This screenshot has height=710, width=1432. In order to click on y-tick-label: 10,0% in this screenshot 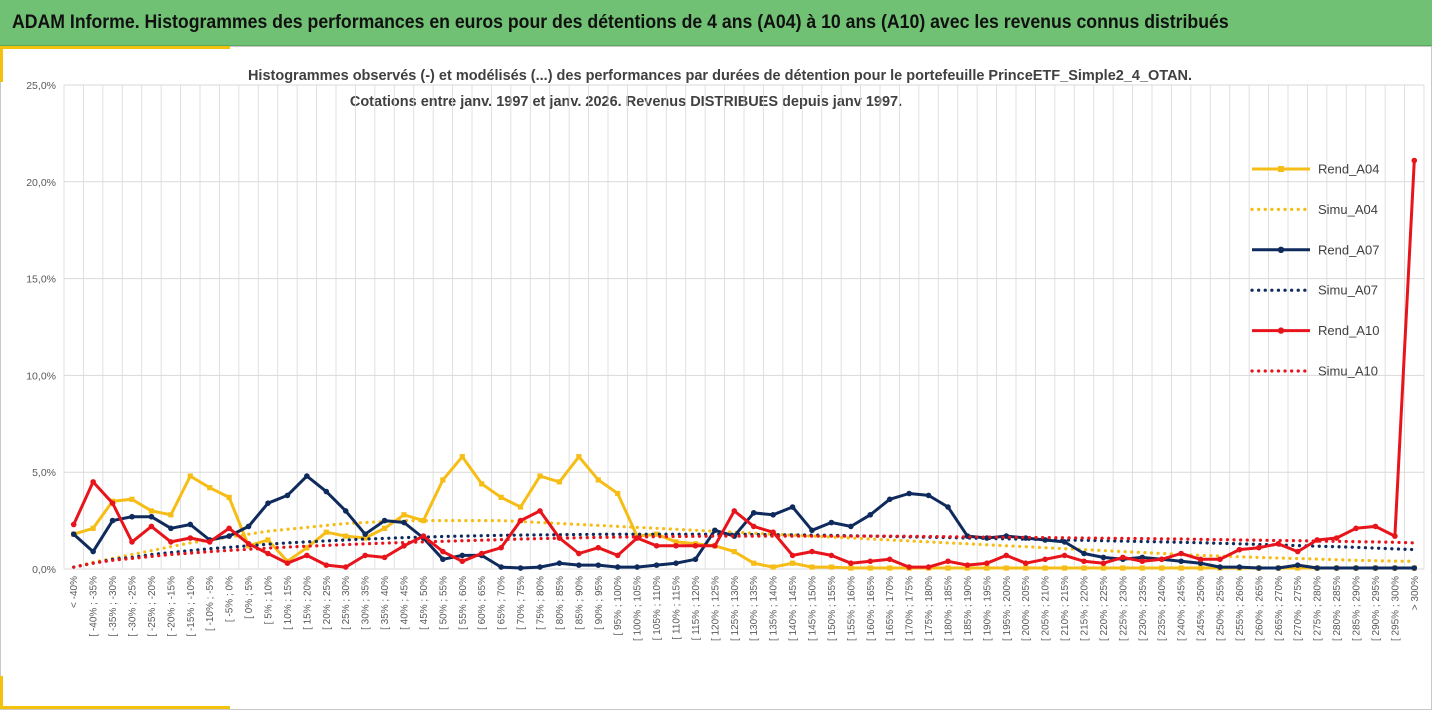, I will do `click(41, 376)`.